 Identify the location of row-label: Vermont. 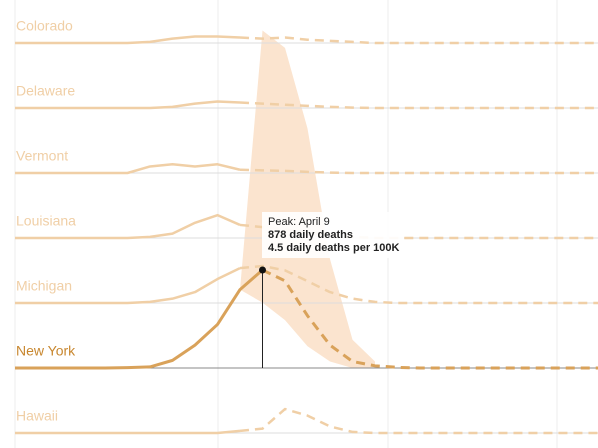
(42, 156).